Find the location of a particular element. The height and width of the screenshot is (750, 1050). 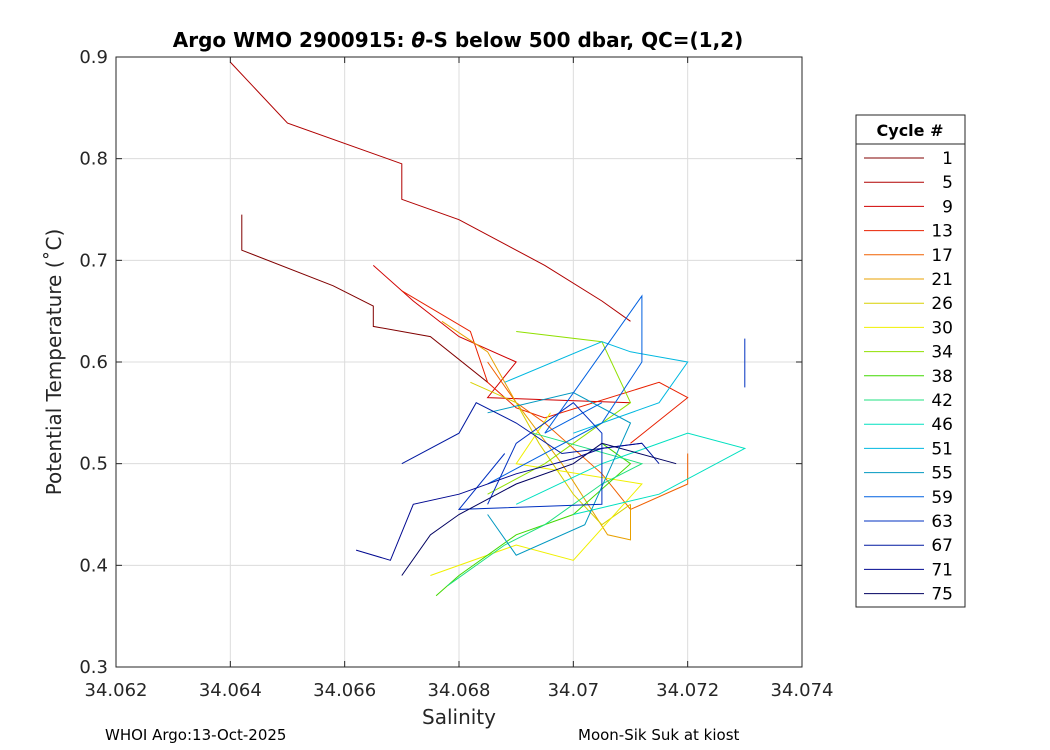

legend-label: 17 is located at coordinates (942, 256).